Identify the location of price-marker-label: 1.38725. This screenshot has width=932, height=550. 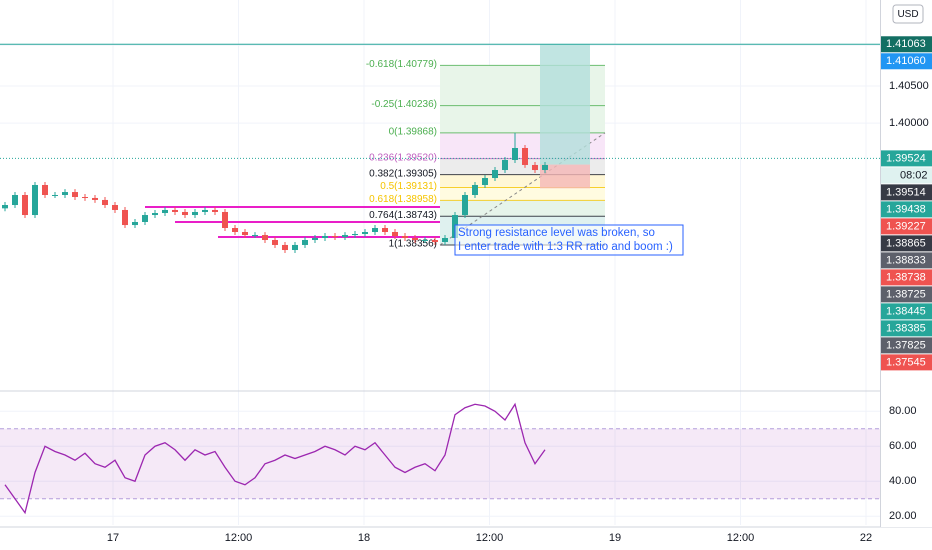
(906, 294).